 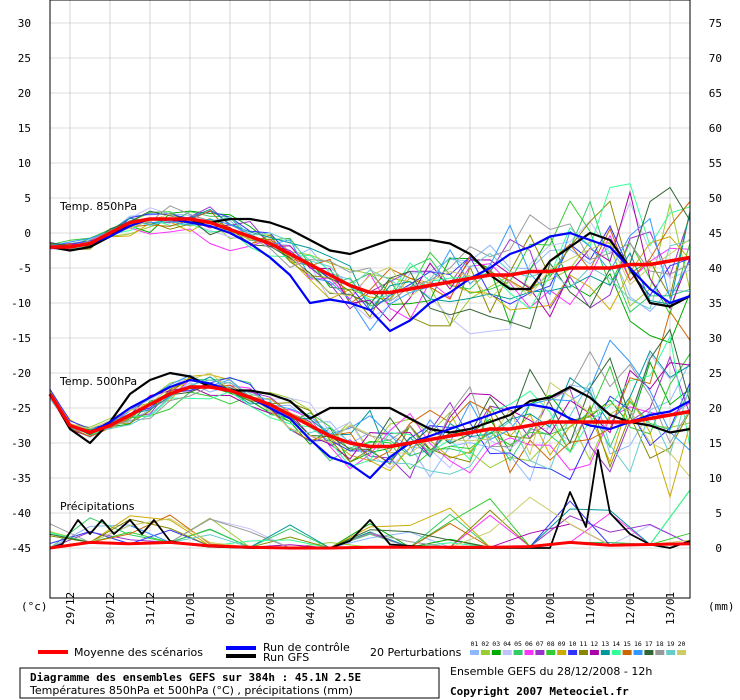 I want to click on panel-label-500: Temp. 500hPa, so click(x=98, y=381).